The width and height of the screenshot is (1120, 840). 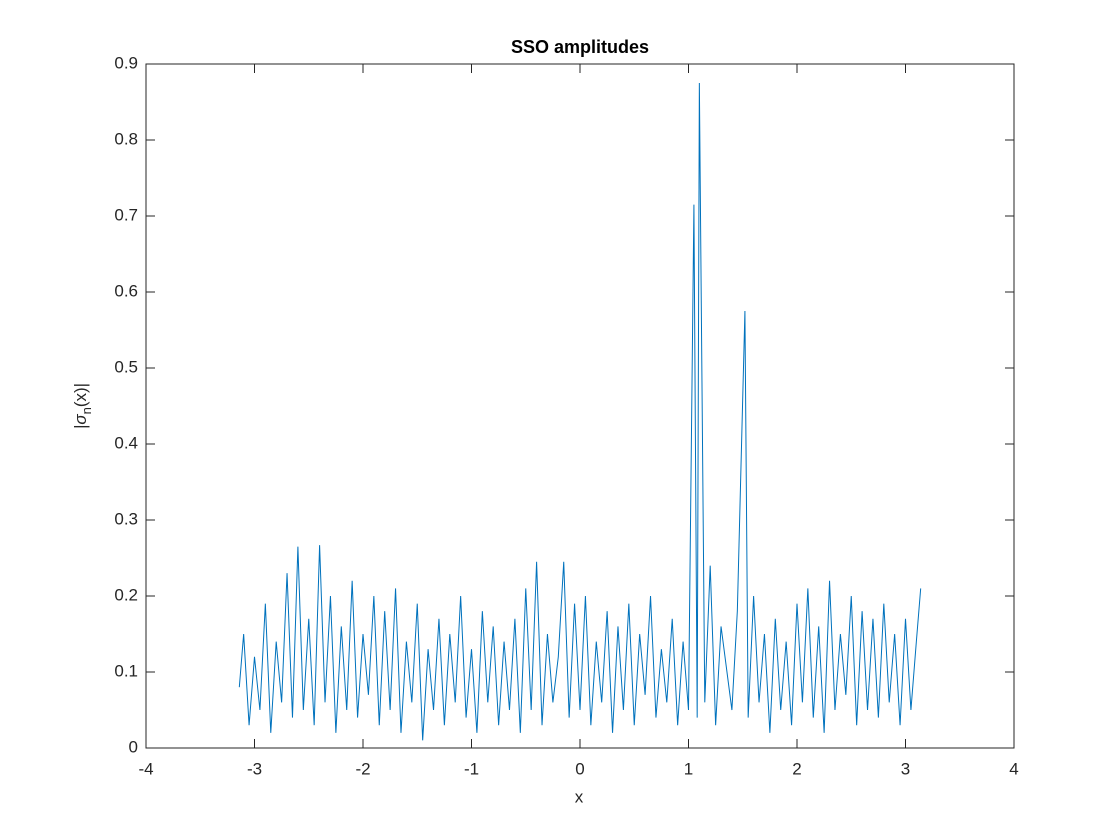 I want to click on x-tick-label: 2, so click(x=796, y=768).